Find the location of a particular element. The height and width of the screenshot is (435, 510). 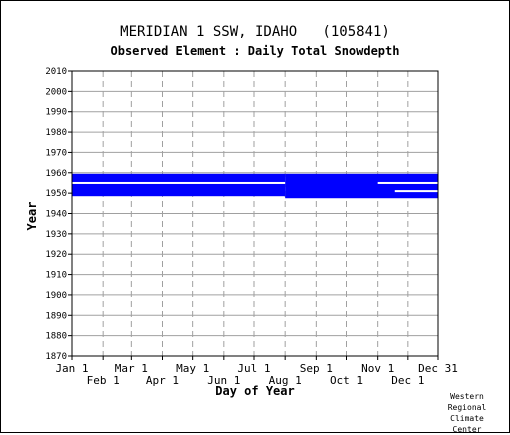

x-tick-label: Aug 1 is located at coordinates (285, 380).